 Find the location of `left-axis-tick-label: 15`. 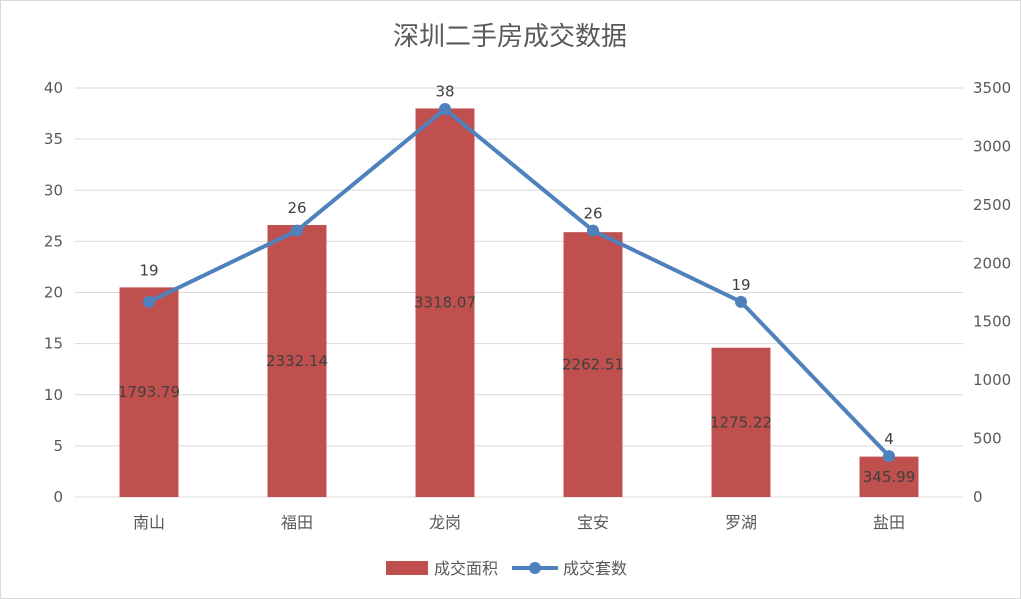

left-axis-tick-label: 15 is located at coordinates (53, 344).